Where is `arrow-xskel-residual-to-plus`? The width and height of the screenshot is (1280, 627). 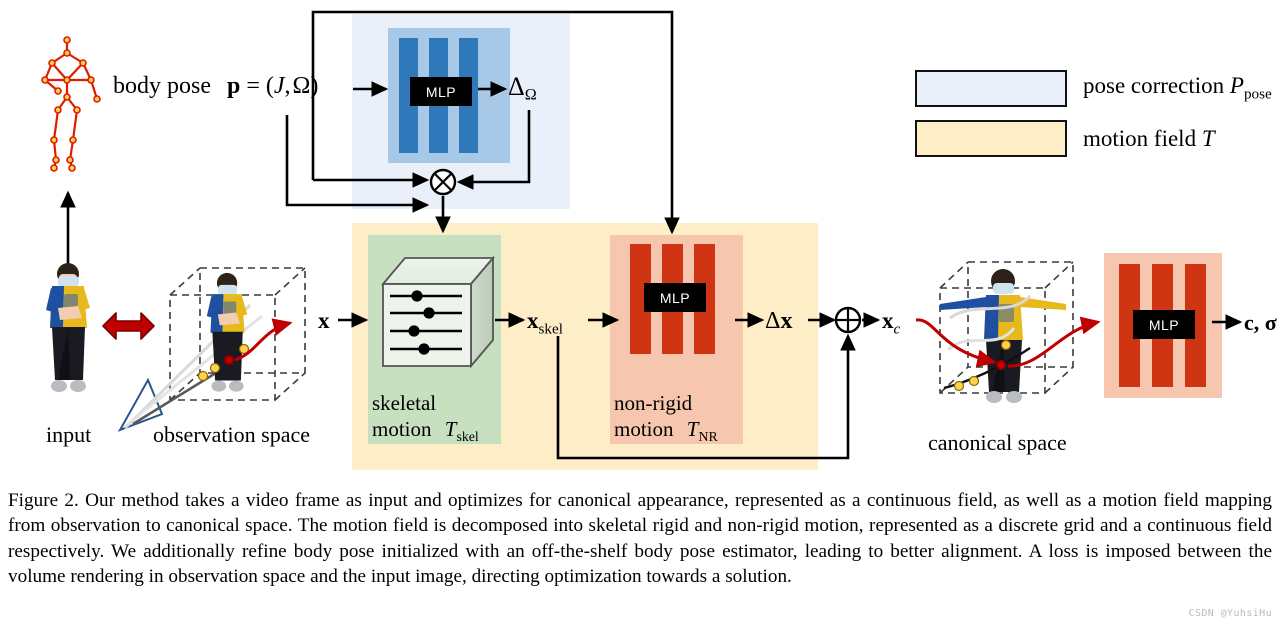 arrow-xskel-residual-to-plus is located at coordinates (706, 396).